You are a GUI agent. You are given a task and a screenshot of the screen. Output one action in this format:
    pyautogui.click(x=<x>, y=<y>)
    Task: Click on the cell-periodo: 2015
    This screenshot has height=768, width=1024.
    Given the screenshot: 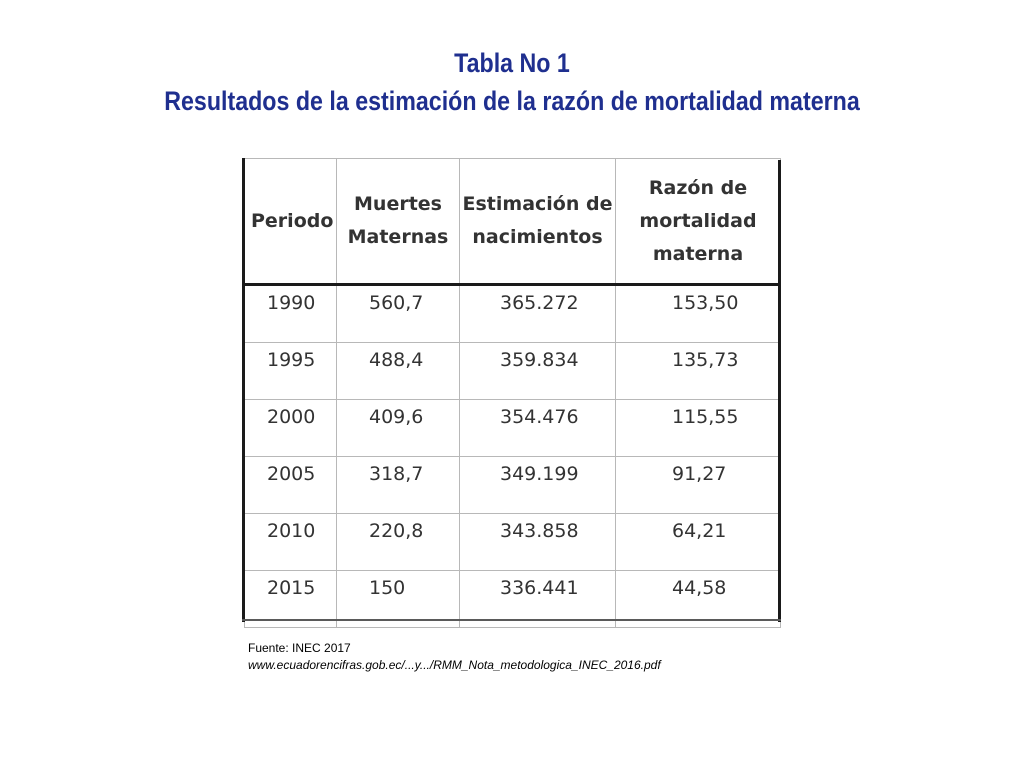 What is the action you would take?
    pyautogui.click(x=290, y=599)
    